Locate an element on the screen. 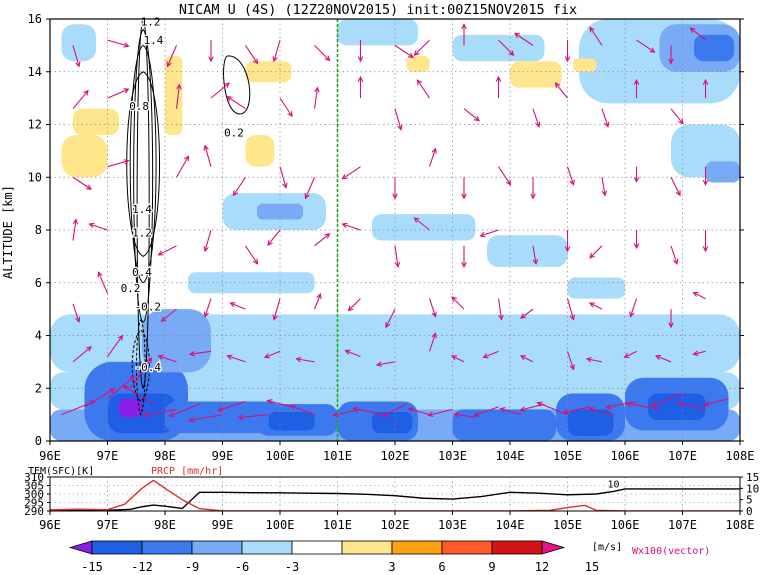 This screenshot has height=575, width=767. surface-x-tick-label: 105E is located at coordinates (567, 525).